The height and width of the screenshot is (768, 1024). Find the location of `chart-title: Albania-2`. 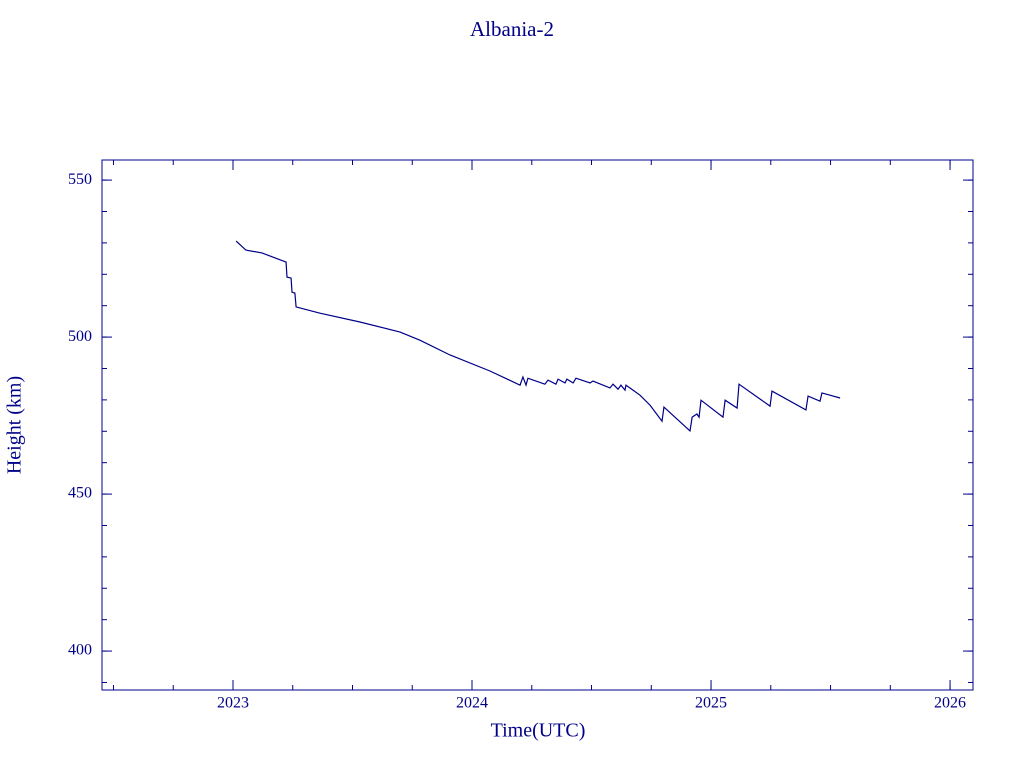

chart-title: Albania-2 is located at coordinates (512, 29).